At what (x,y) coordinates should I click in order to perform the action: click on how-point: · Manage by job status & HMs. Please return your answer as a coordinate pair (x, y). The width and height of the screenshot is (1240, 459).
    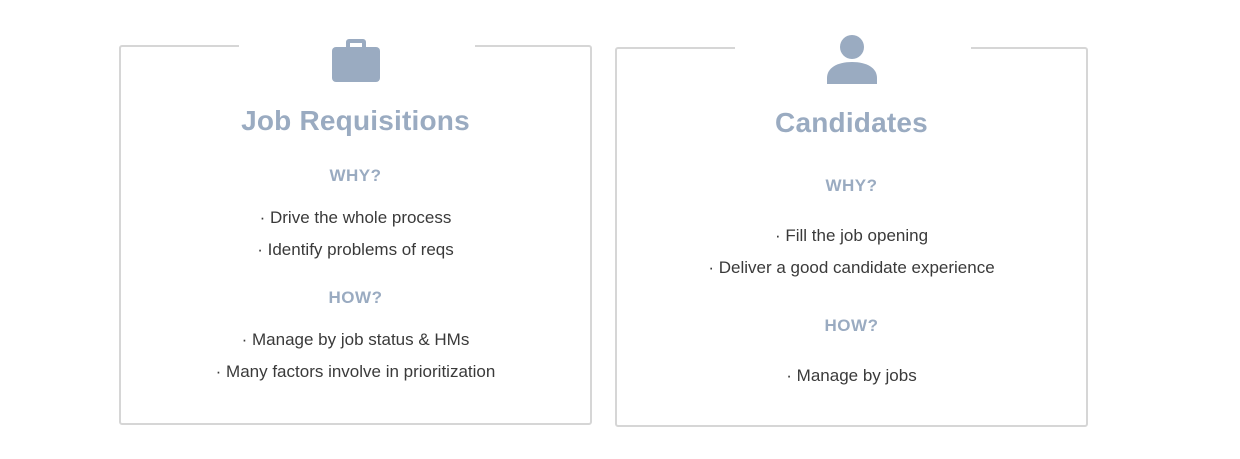
    Looking at the image, I should click on (355, 339).